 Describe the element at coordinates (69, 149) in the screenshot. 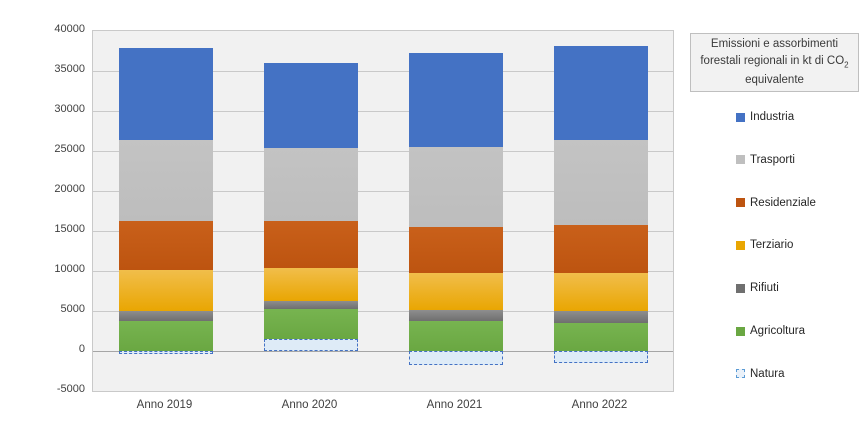

I see `y-axis-tick-label: 25000` at that location.